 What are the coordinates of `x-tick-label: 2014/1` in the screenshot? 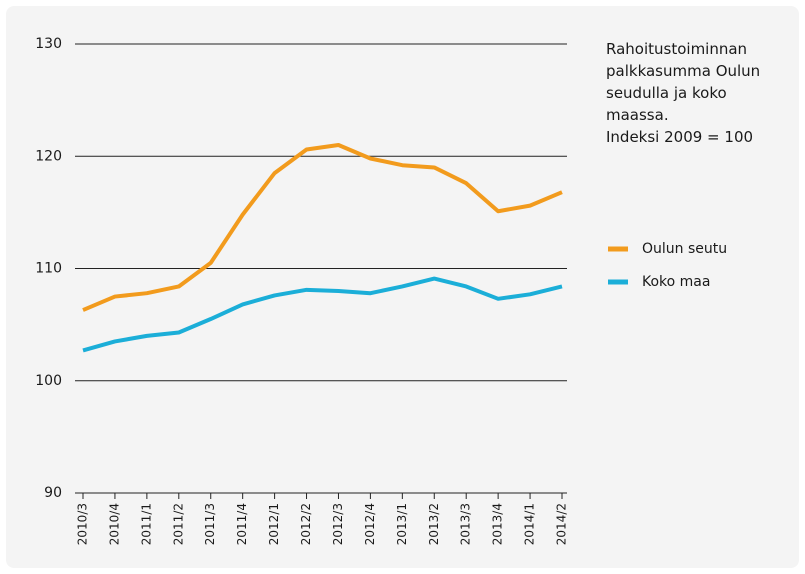 It's located at (530, 524).